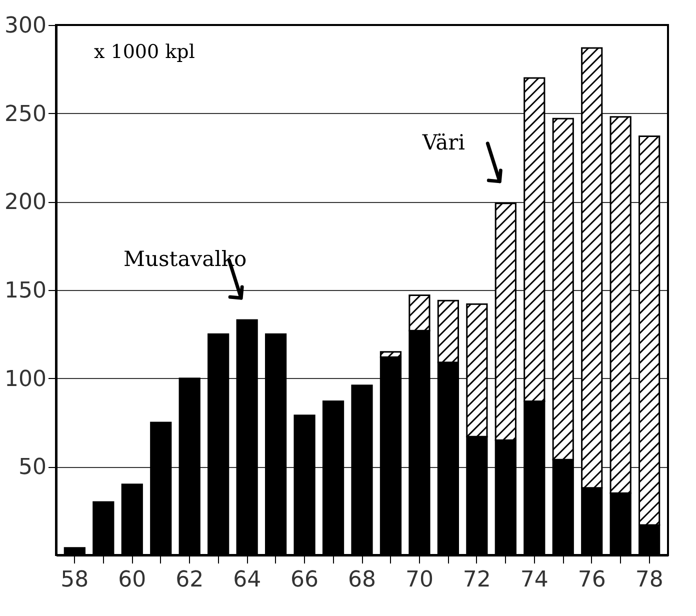  I want to click on y-tick-label: 250, so click(25, 114).